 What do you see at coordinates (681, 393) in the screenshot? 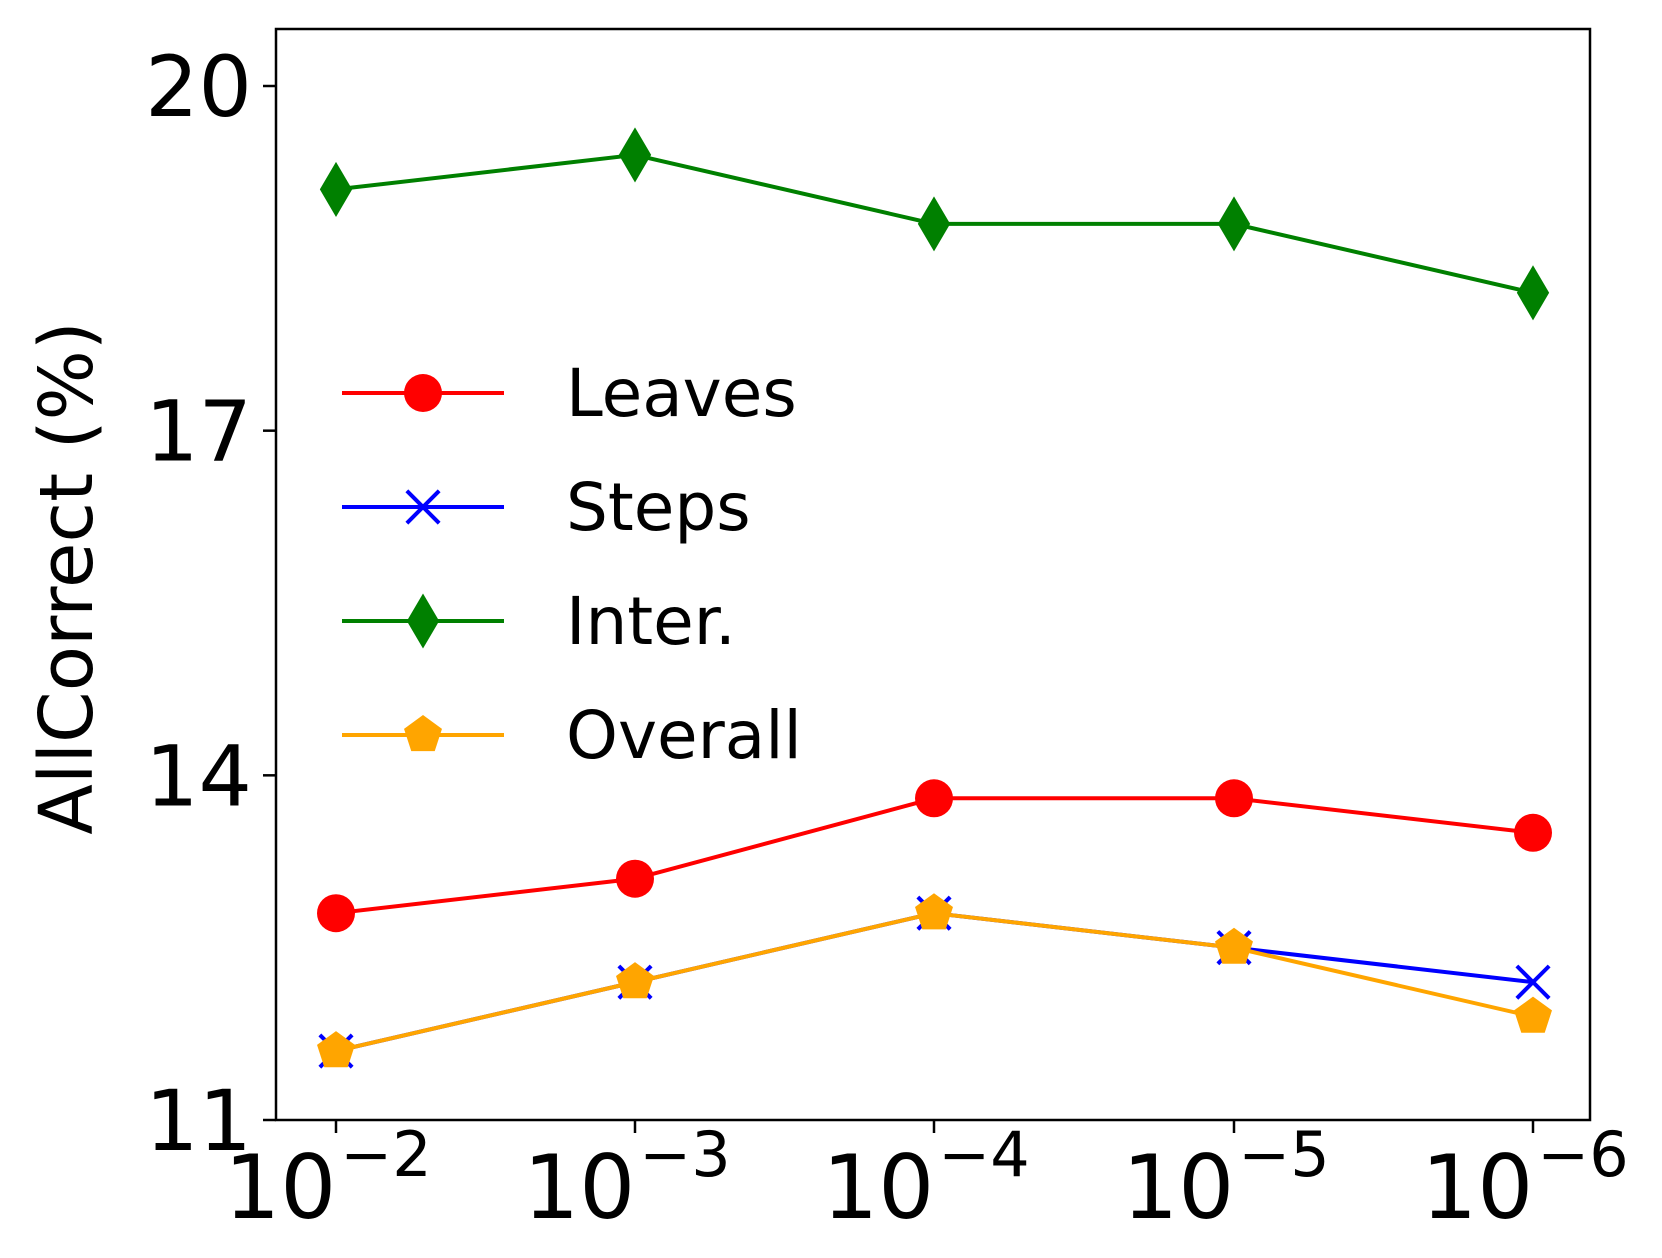
I see `legend-label-leaves: Leaves` at bounding box center [681, 393].